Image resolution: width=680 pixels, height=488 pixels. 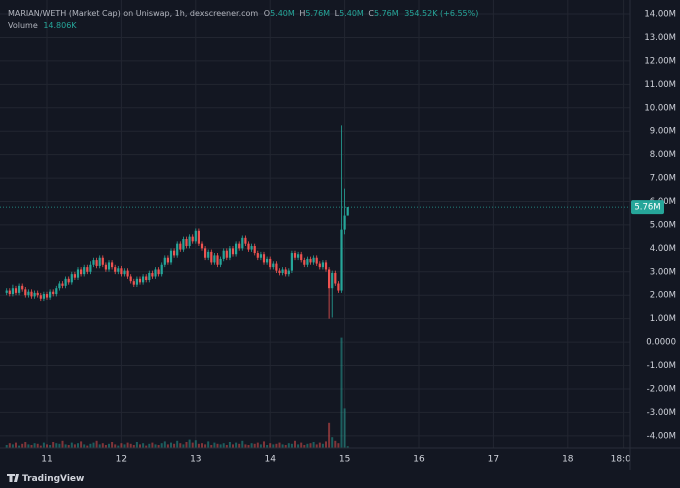 I want to click on y-tick-label: 3.00M, so click(x=663, y=272).